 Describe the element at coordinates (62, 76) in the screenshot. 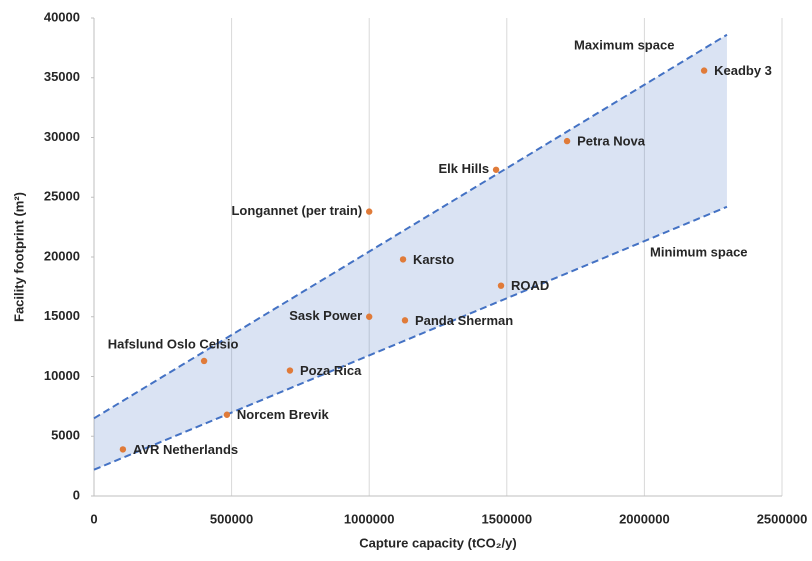

I see `y-tick-label: 35000` at that location.